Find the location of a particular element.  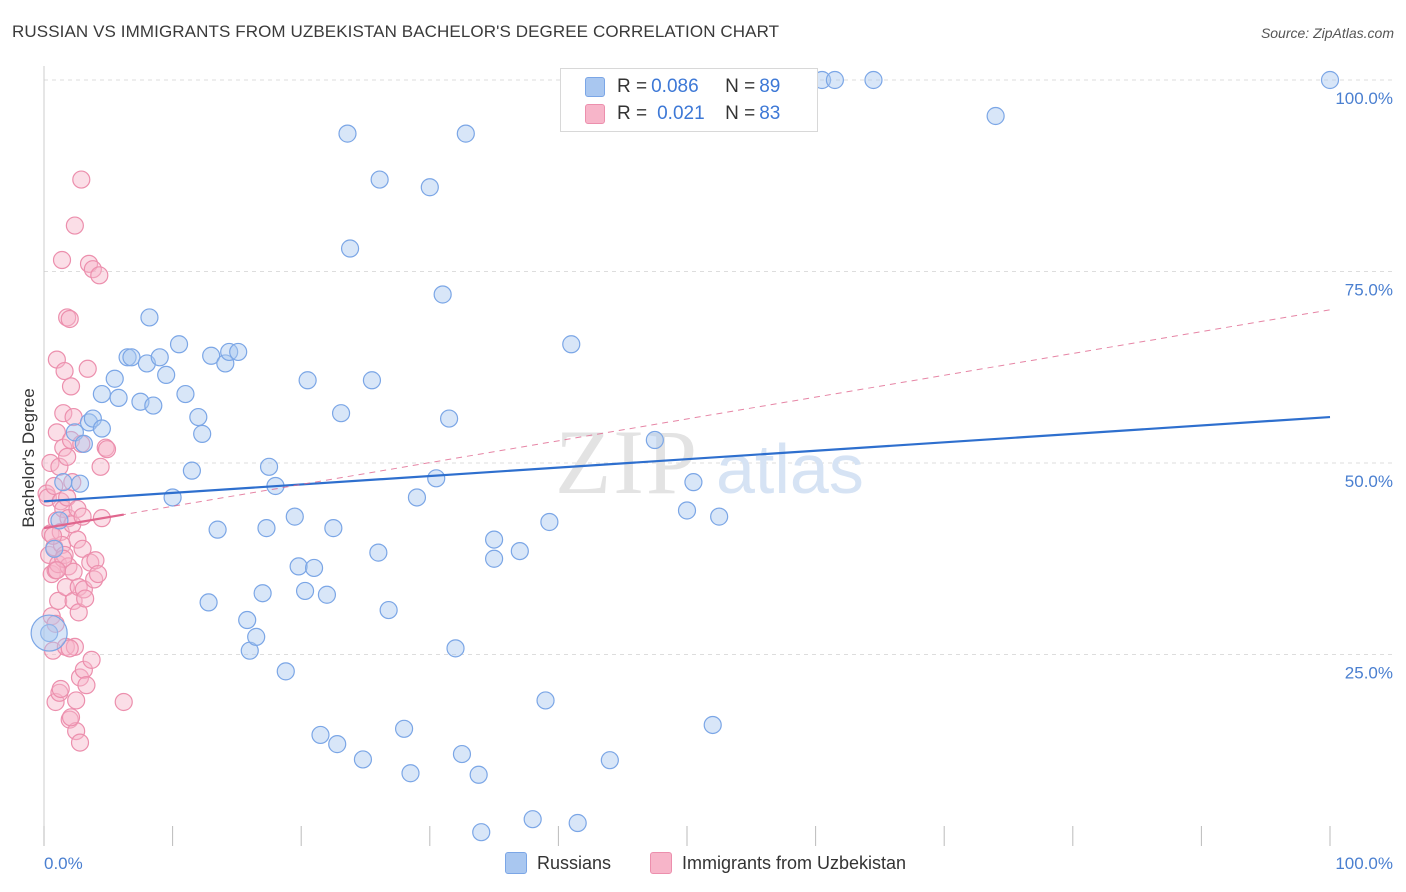

legend-swatch-uzbekistan is located at coordinates (595, 114).